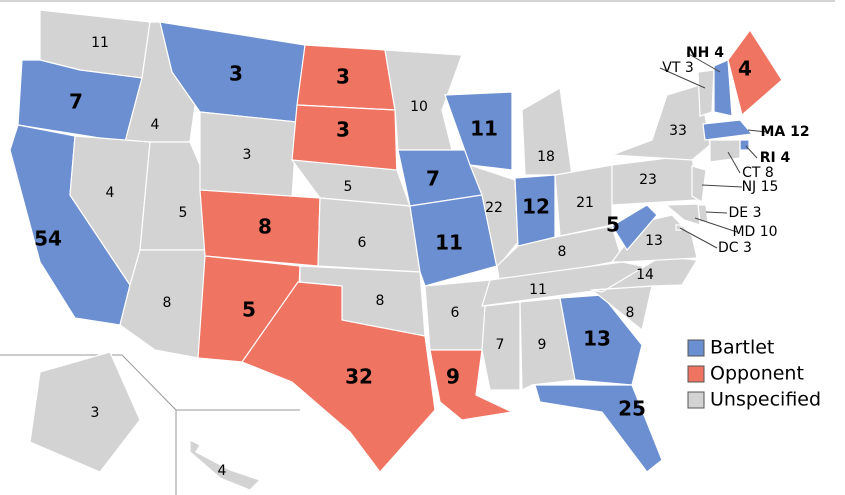 The image size is (845, 495). I want to click on state-label: 23, so click(648, 180).